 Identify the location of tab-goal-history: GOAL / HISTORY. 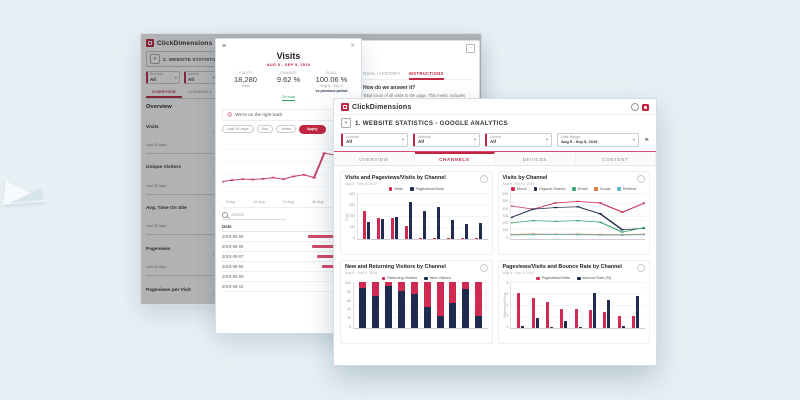
(382, 73).